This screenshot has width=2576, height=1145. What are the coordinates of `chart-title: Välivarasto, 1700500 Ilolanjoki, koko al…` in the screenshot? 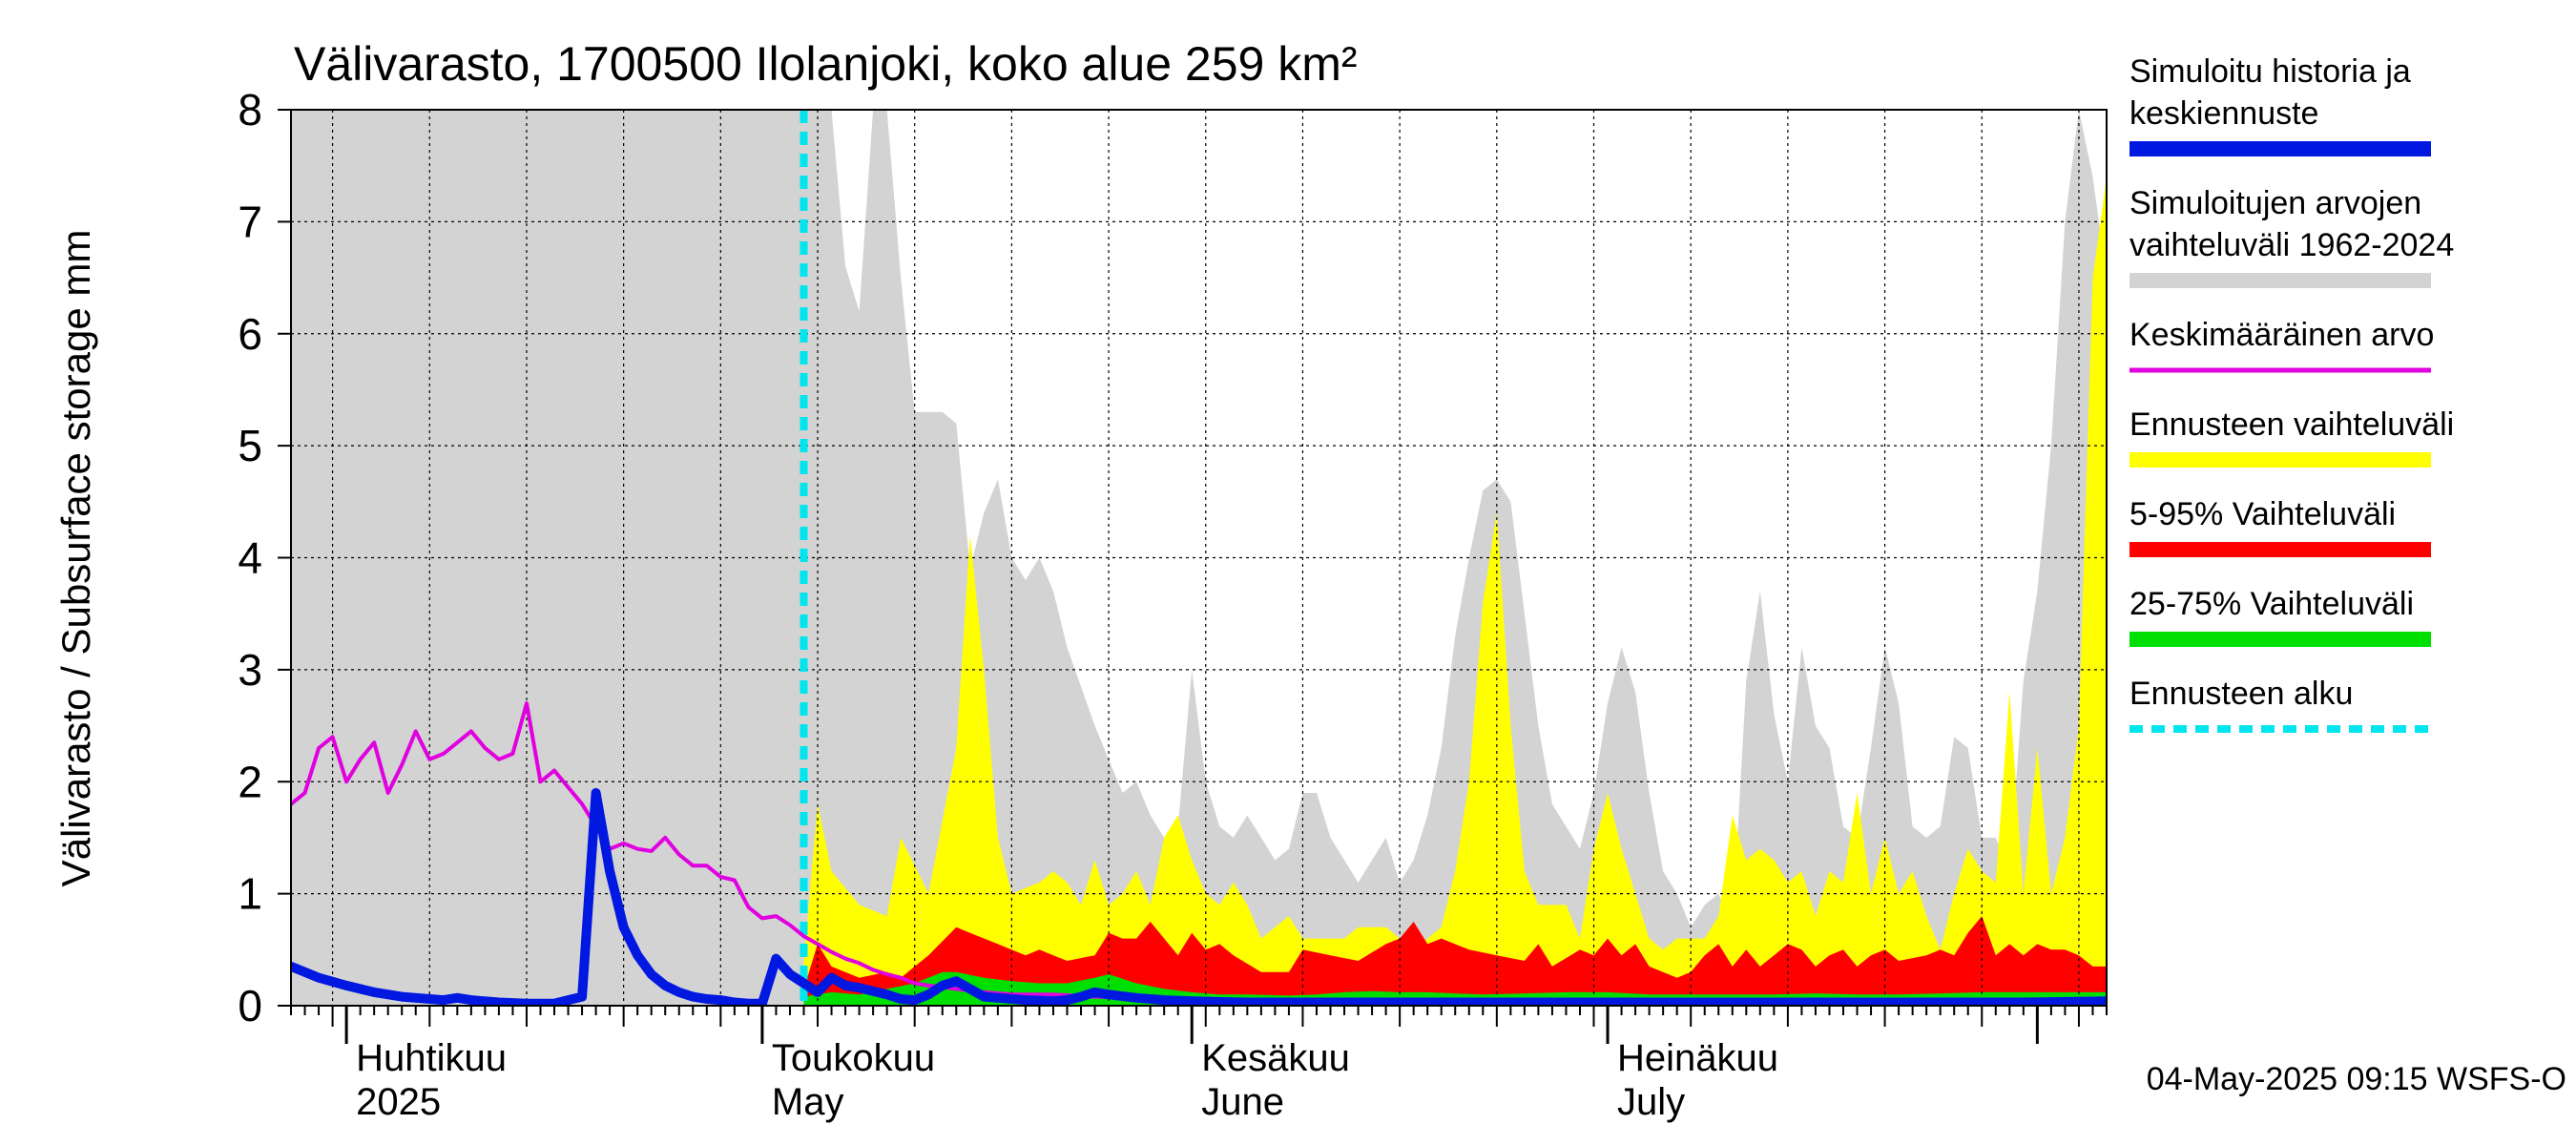 It's located at (826, 64).